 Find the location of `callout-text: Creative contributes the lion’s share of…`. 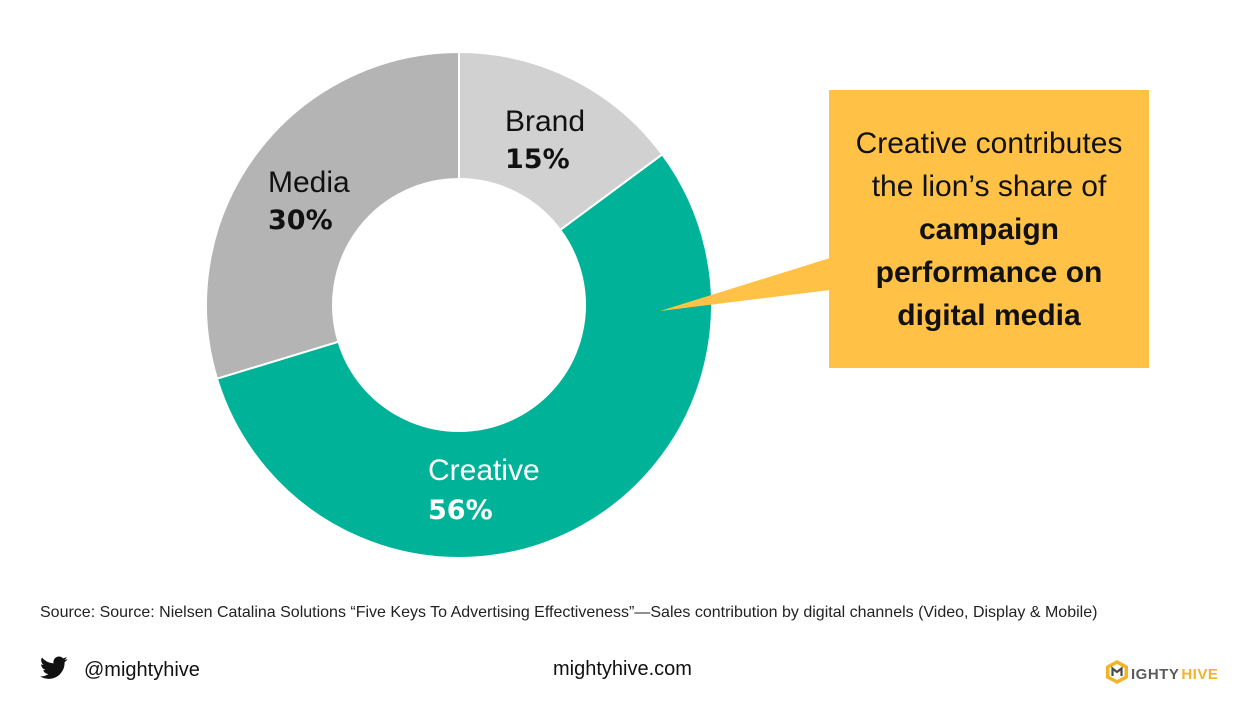

callout-text: Creative contributes the lion’s share of… is located at coordinates (989, 229).